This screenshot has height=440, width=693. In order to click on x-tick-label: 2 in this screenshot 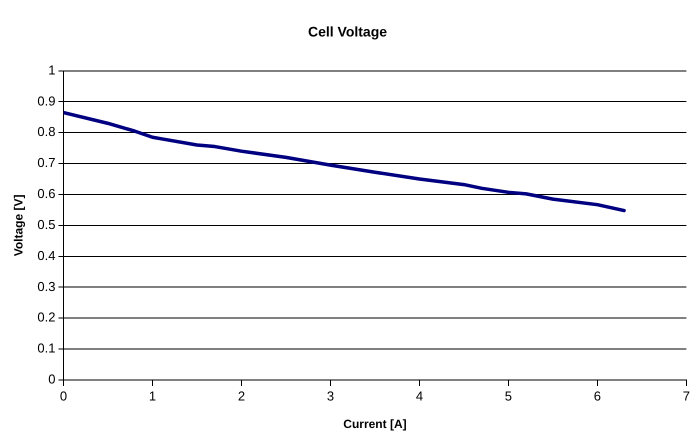, I will do `click(242, 396)`.